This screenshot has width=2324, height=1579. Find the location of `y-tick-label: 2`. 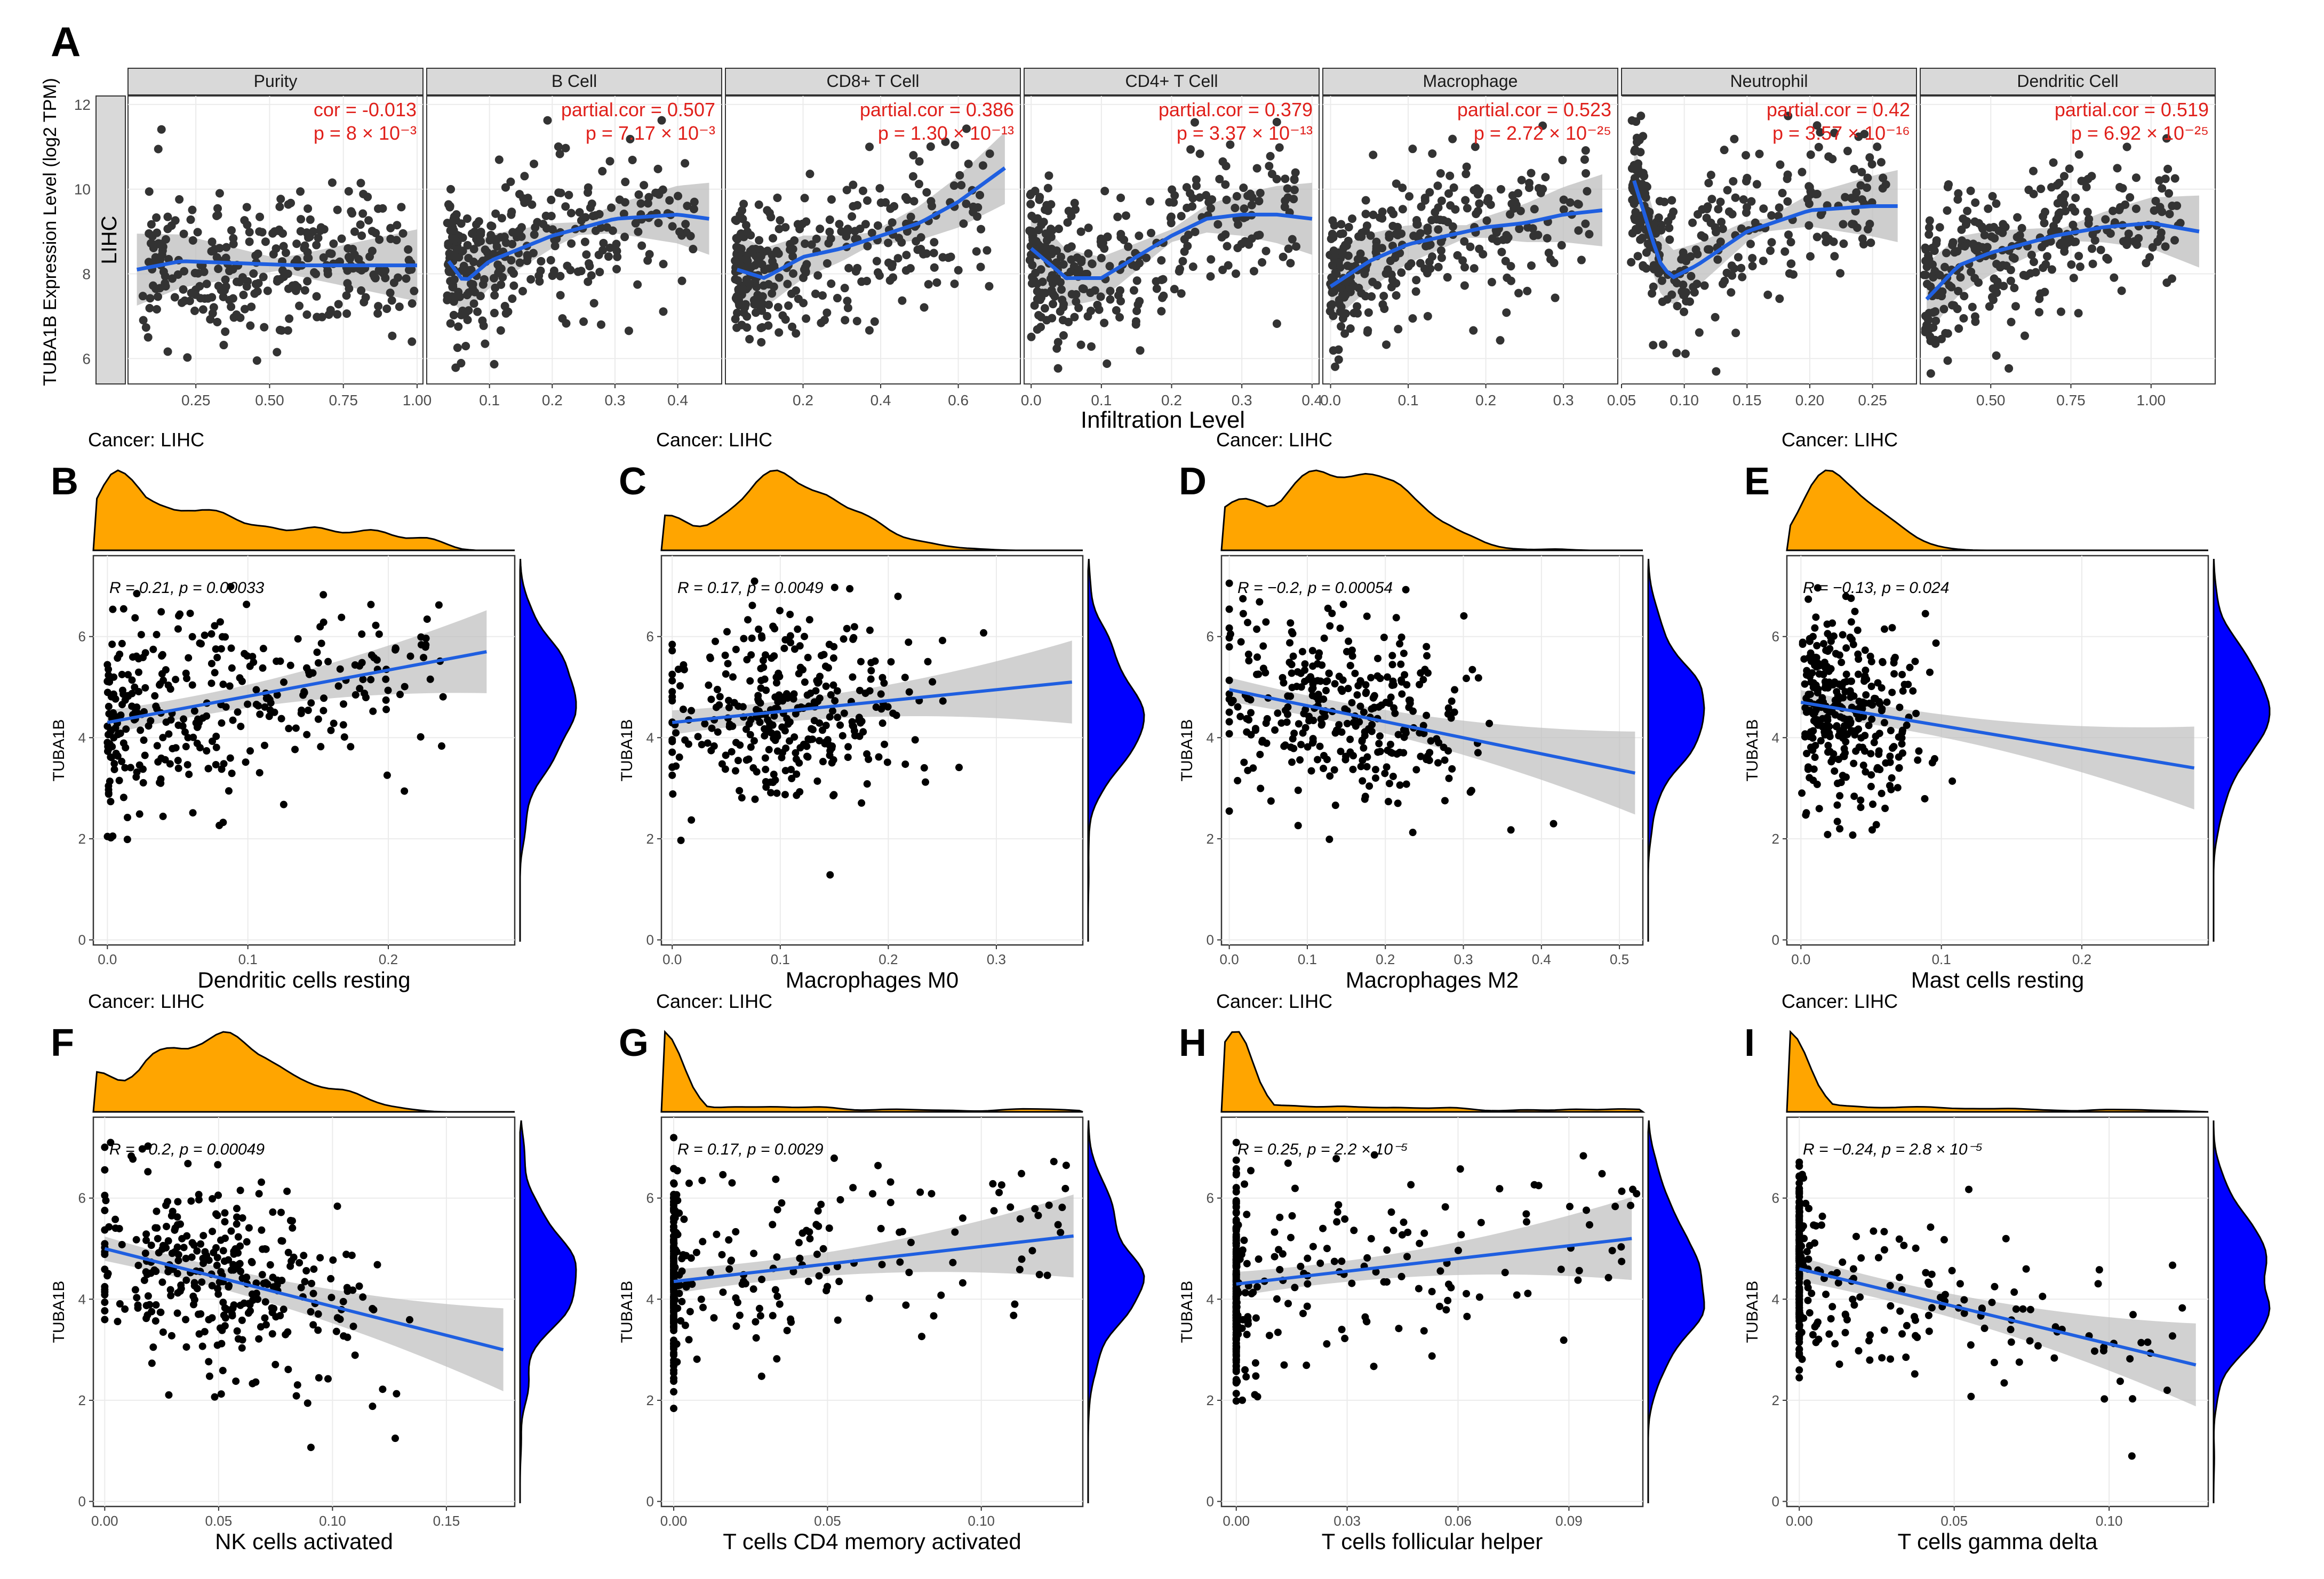

y-tick-label: 2 is located at coordinates (1776, 1400).